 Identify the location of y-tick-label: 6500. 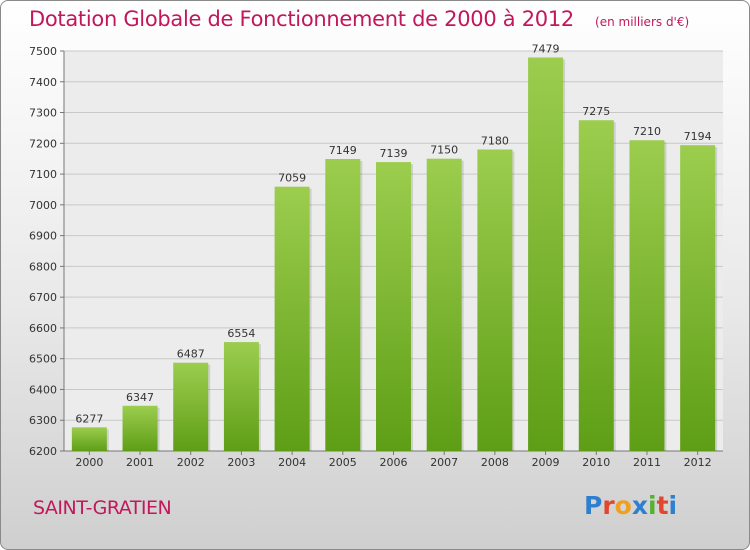
(43, 359).